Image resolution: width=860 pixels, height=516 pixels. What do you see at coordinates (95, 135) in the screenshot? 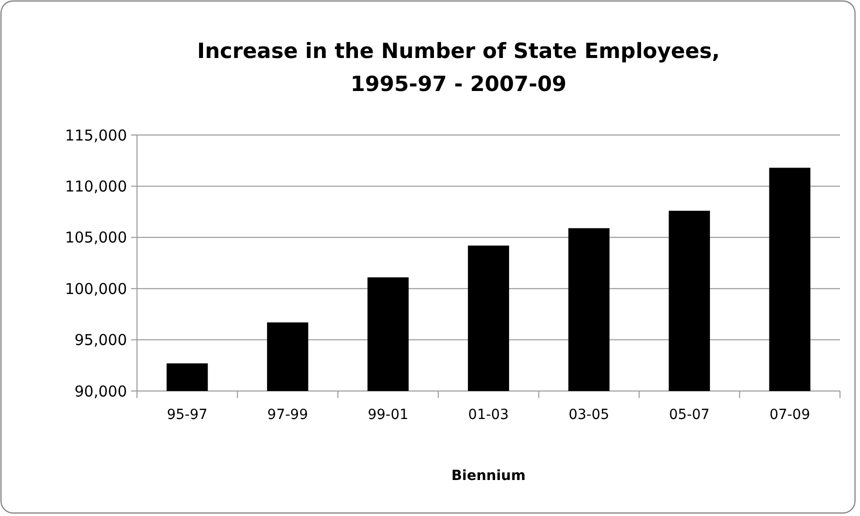
I see `y-tick-label: 115,000` at bounding box center [95, 135].